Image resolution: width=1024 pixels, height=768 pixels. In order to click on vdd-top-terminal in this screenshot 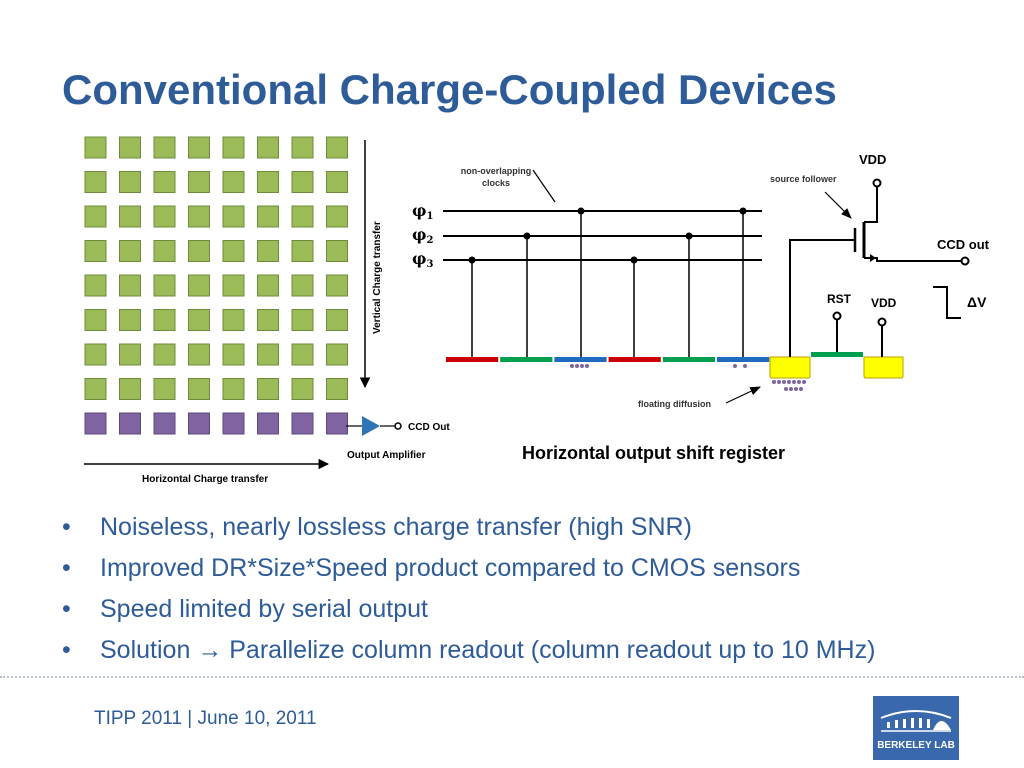, I will do `click(877, 183)`.